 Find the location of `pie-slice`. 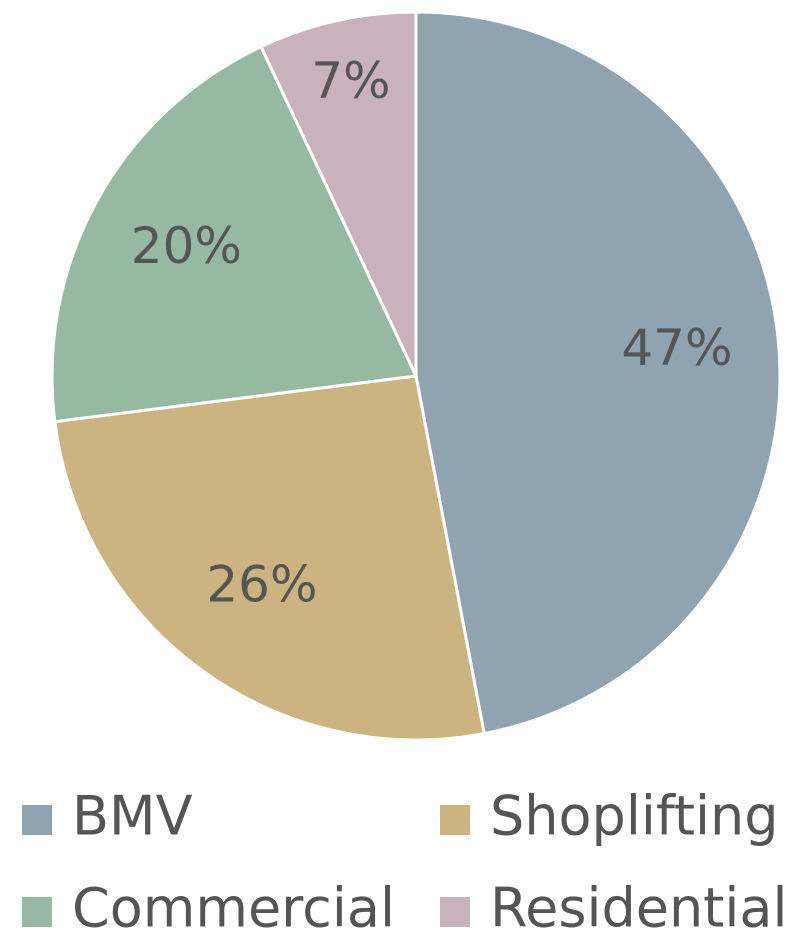

pie-slice is located at coordinates (338, 193).